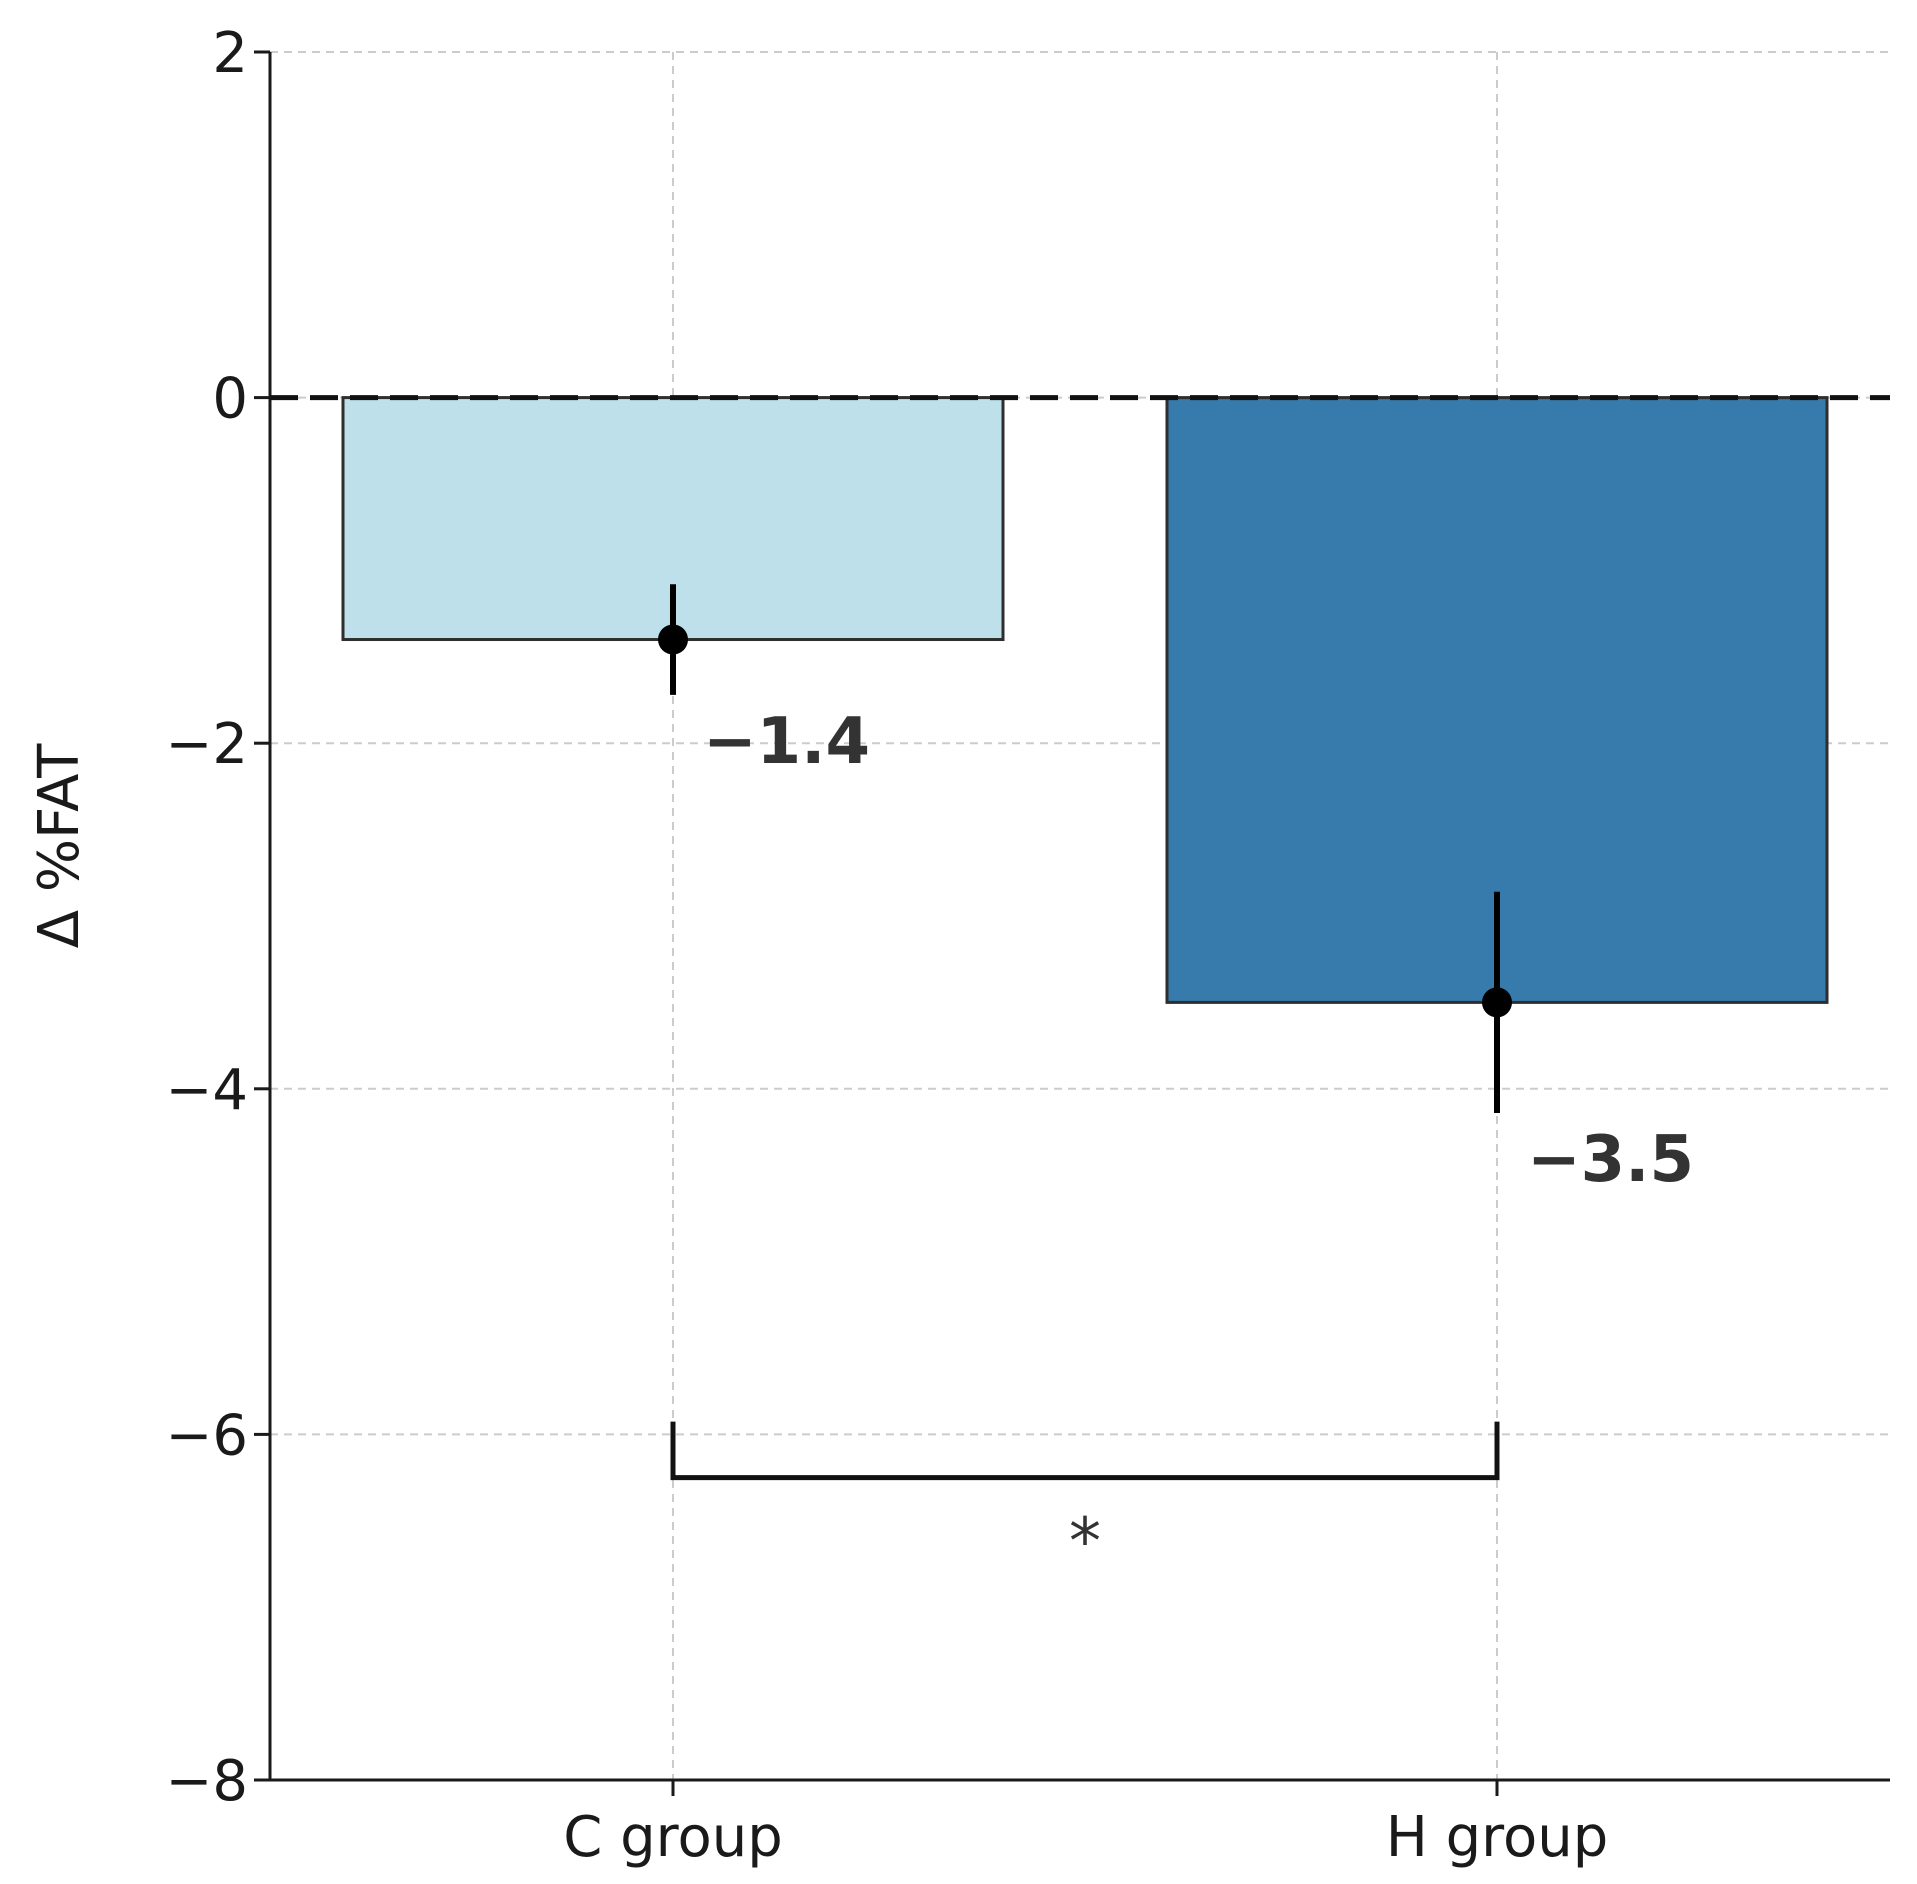  I want to click on x-tick-label: C group, so click(673, 1837).